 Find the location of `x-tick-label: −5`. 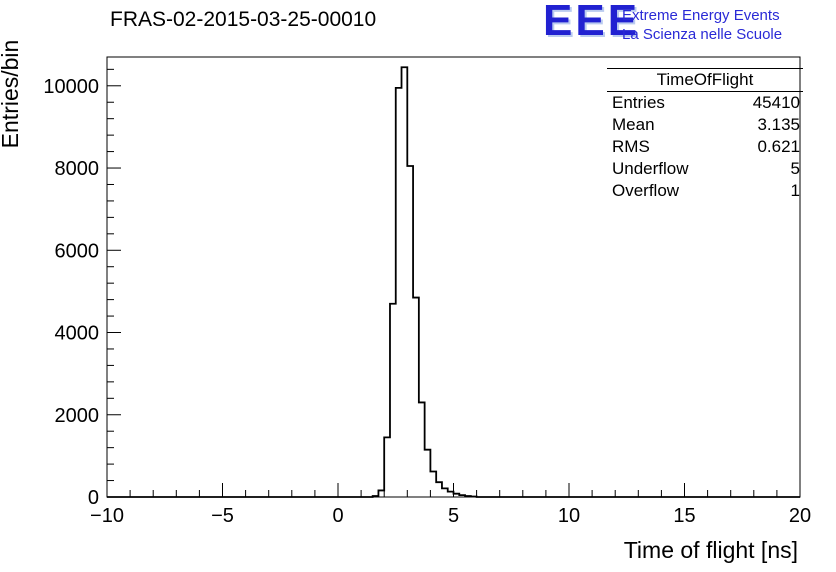

x-tick-label: −5 is located at coordinates (222, 516).